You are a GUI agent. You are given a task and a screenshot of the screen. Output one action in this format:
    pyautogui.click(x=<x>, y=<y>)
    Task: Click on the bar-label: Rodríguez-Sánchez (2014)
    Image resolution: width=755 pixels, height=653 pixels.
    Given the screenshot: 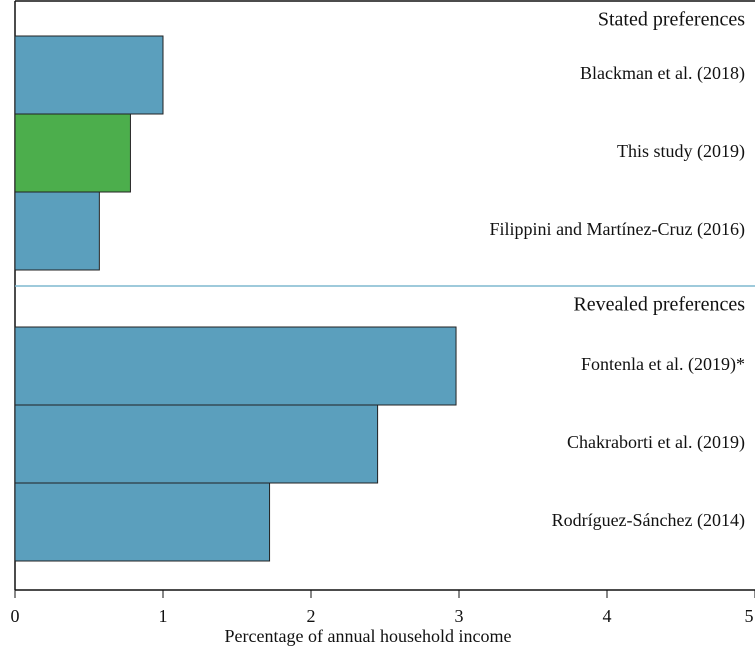 What is the action you would take?
    pyautogui.click(x=648, y=520)
    